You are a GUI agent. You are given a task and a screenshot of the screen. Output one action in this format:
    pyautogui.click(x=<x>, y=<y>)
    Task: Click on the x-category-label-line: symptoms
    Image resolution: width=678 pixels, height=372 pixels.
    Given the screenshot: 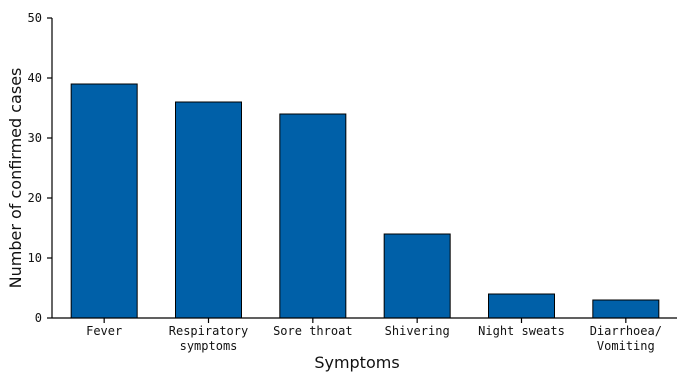 What is the action you would take?
    pyautogui.click(x=209, y=346)
    